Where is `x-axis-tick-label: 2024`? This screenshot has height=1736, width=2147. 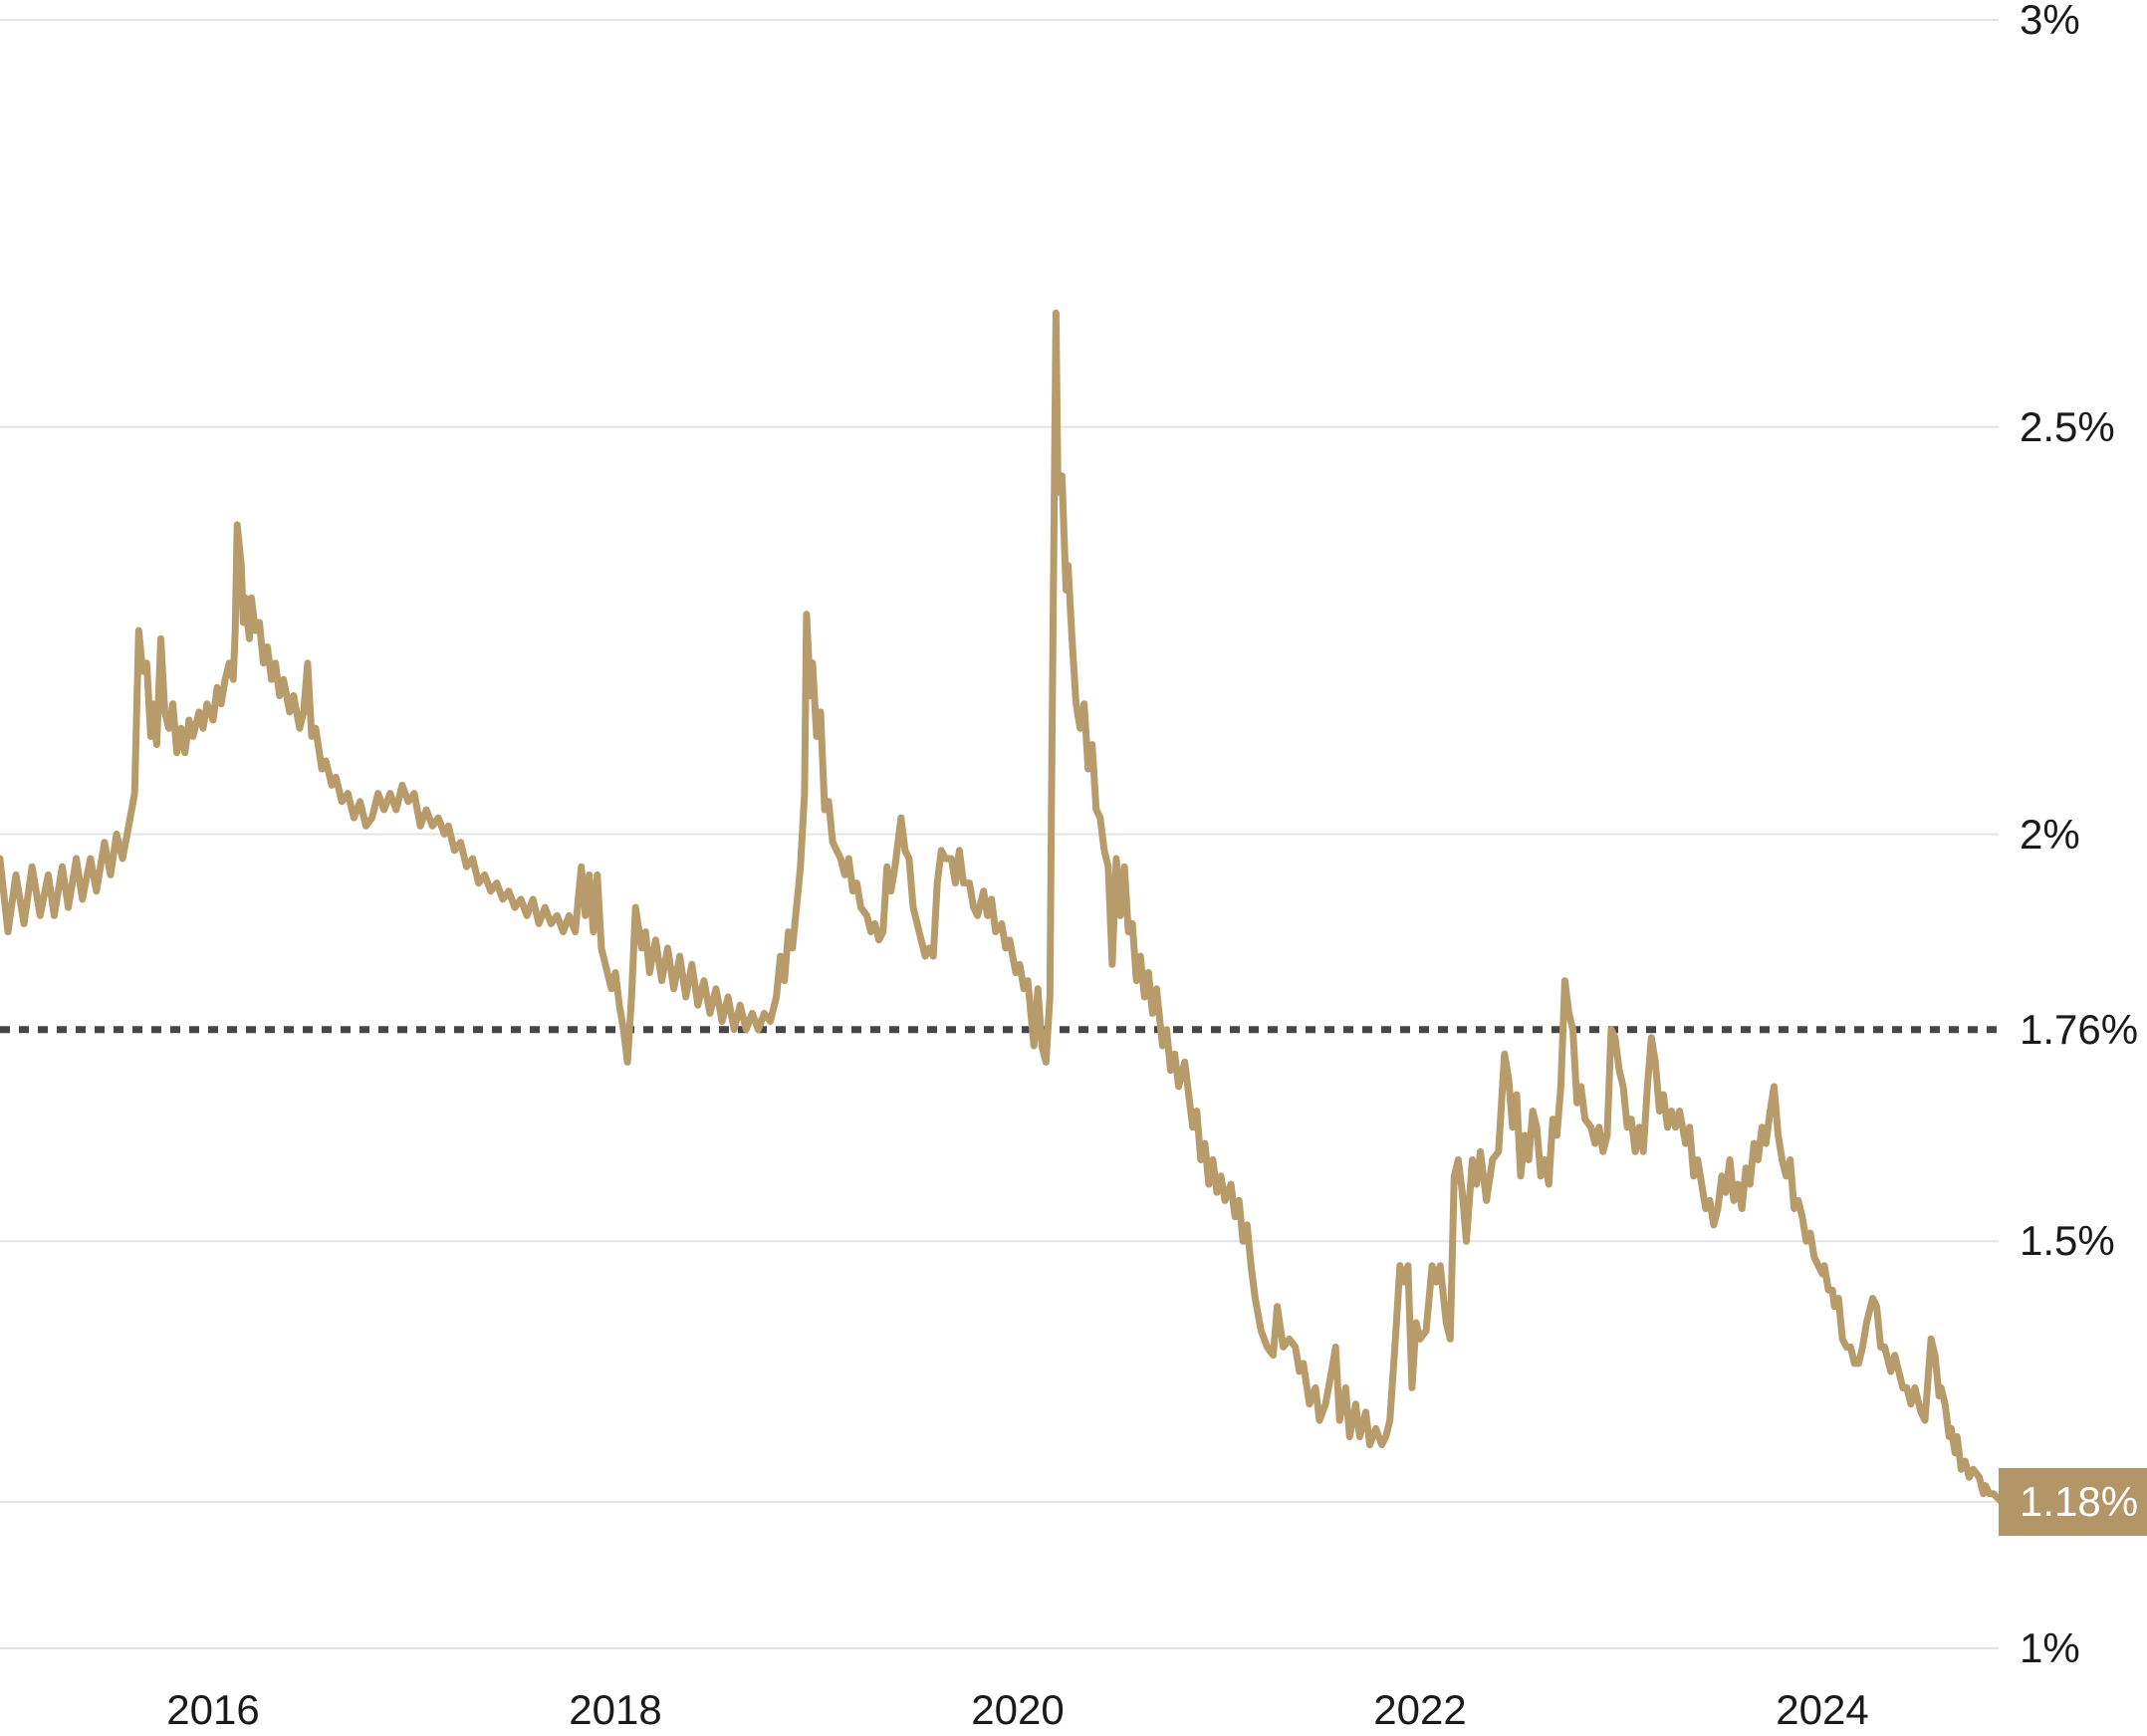
x-axis-tick-label: 2024 is located at coordinates (1822, 1709).